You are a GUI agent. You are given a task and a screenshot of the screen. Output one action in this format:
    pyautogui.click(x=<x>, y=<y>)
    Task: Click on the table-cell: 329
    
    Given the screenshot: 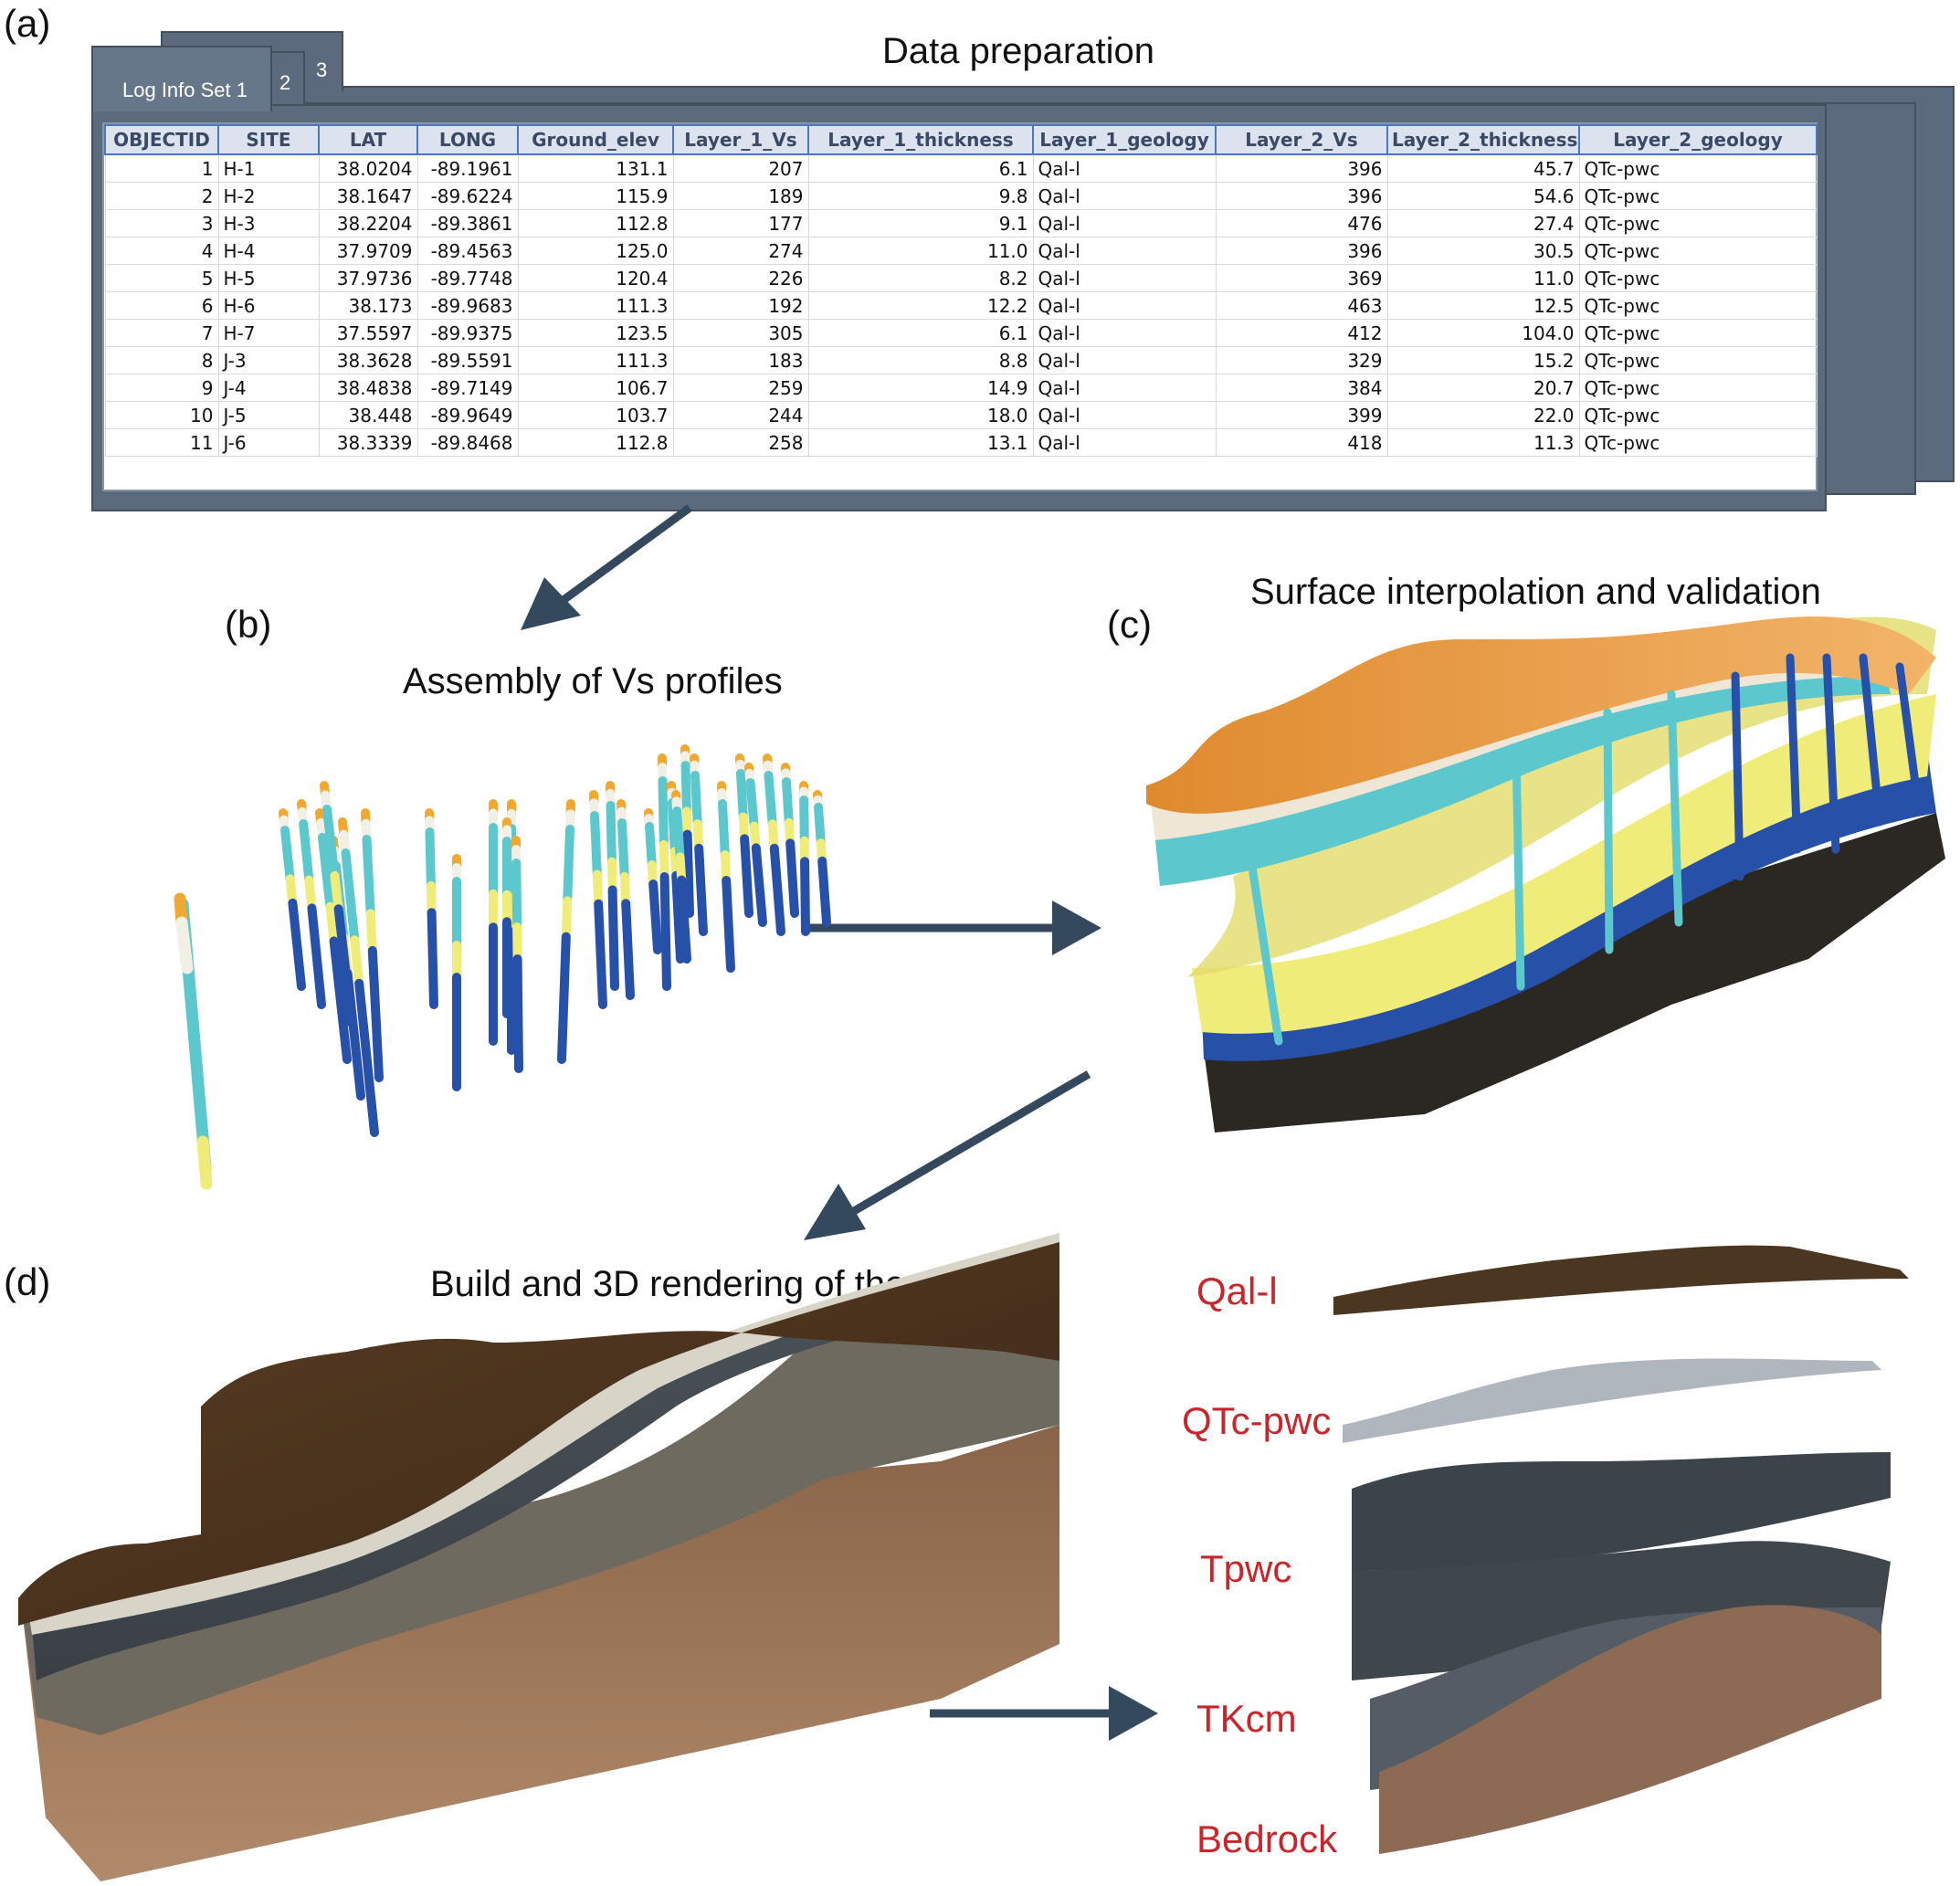 What is the action you would take?
    pyautogui.click(x=1301, y=360)
    